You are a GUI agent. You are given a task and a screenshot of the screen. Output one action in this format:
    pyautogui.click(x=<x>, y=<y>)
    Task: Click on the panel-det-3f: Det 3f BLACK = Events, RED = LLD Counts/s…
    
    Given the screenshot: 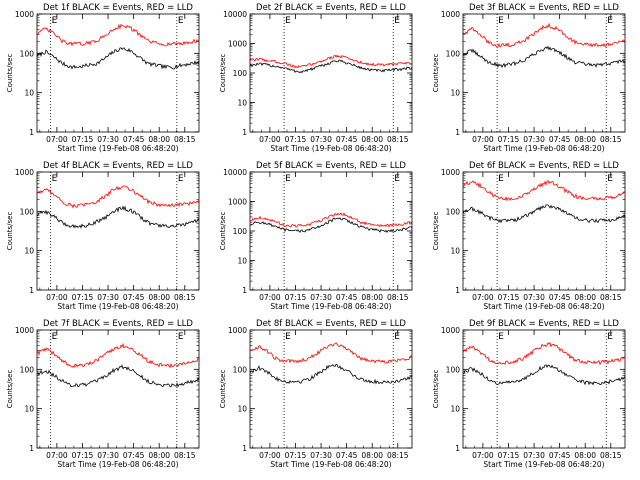 What is the action you would take?
    pyautogui.click(x=529, y=78)
    